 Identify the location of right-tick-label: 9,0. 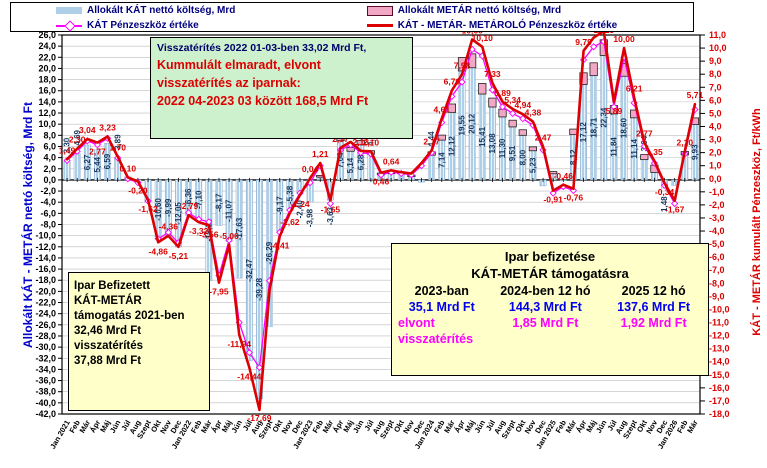
(715, 61).